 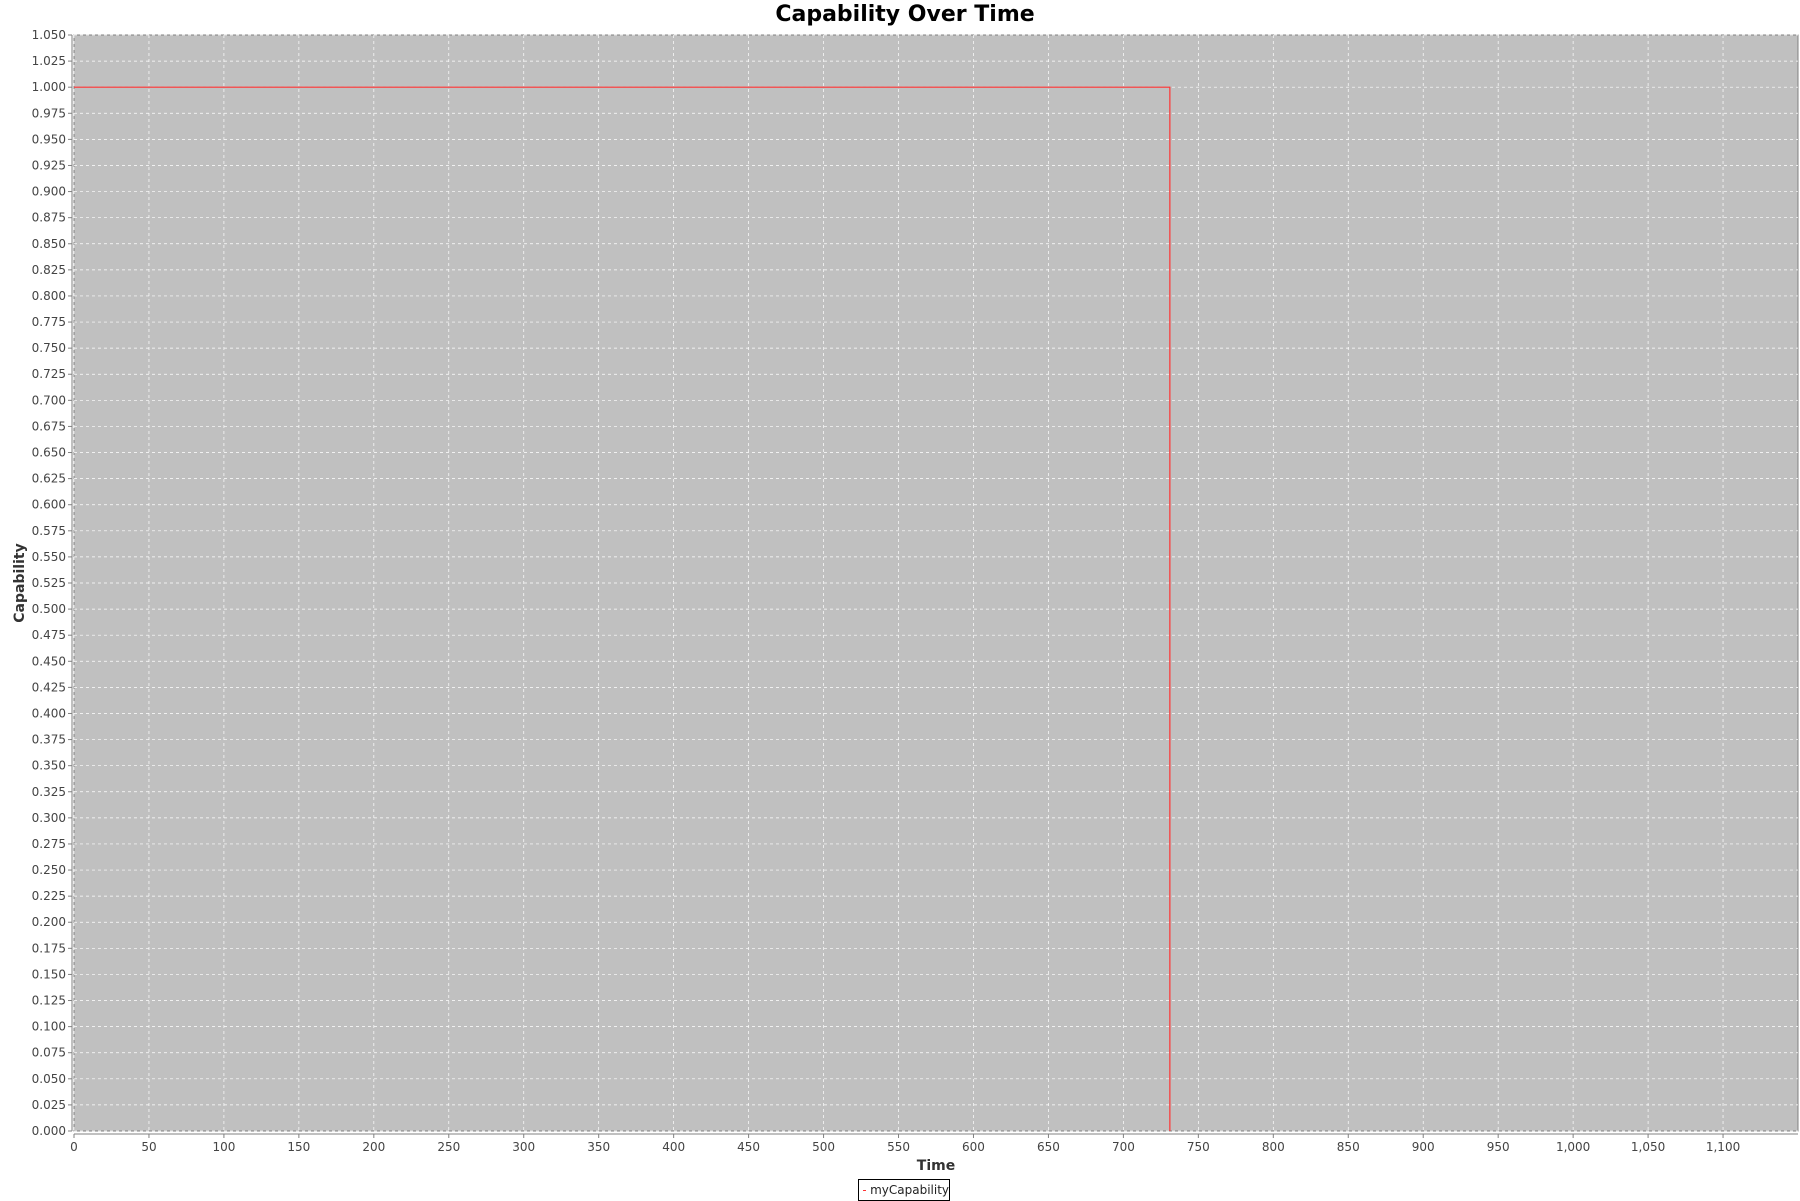 I want to click on y-tick-label: 0.050, so click(x=49, y=1079).